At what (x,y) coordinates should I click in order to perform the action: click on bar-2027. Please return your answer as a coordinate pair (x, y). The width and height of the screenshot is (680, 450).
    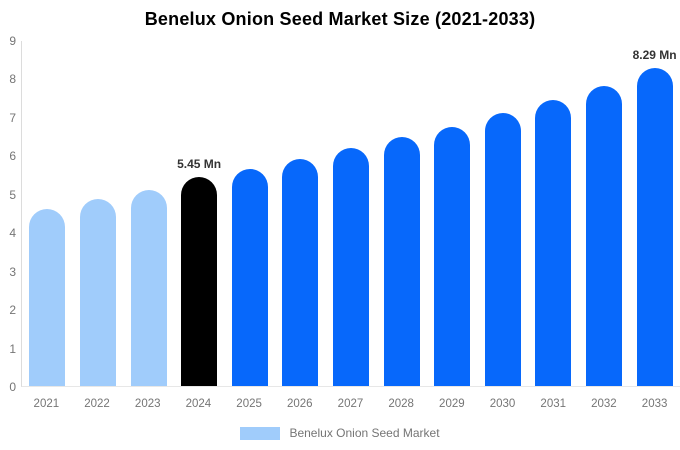
    Looking at the image, I should click on (350, 267).